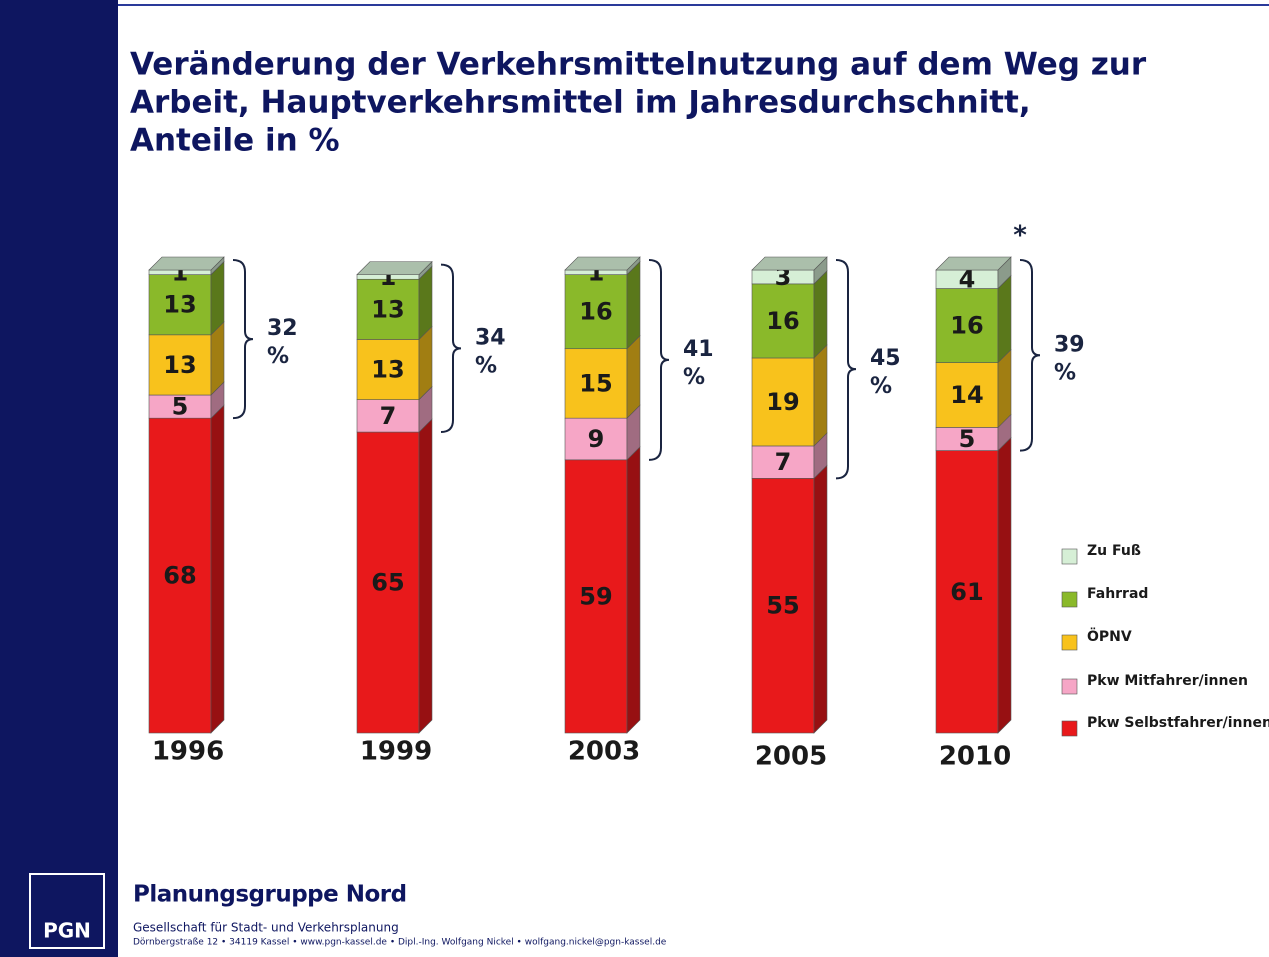 This screenshot has width=1269, height=957. Describe the element at coordinates (1114, 551) in the screenshot. I see `legend-label: Zu Fuß` at that location.